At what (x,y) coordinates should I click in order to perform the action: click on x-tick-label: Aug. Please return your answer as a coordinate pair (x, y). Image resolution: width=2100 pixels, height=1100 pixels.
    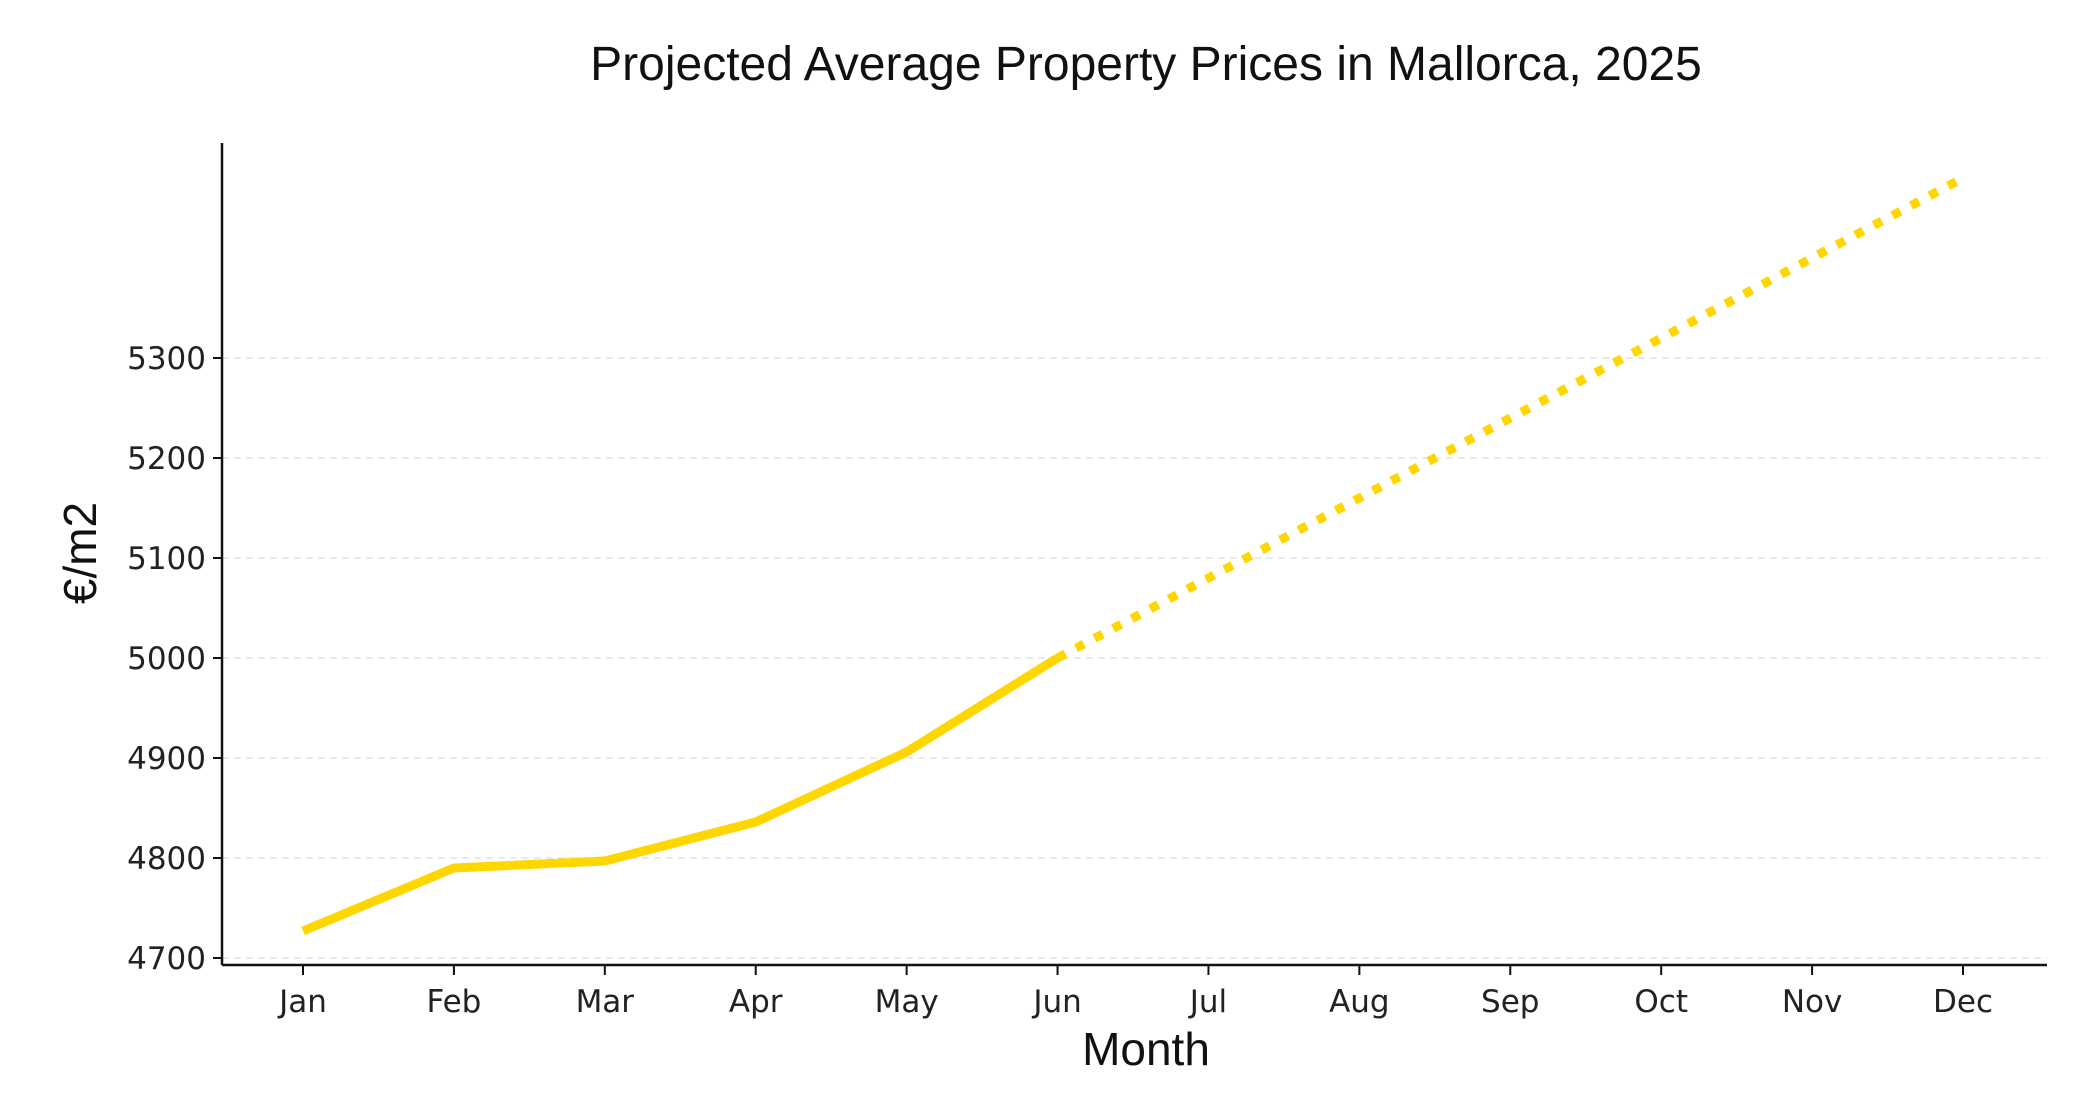
    Looking at the image, I should click on (1359, 1002).